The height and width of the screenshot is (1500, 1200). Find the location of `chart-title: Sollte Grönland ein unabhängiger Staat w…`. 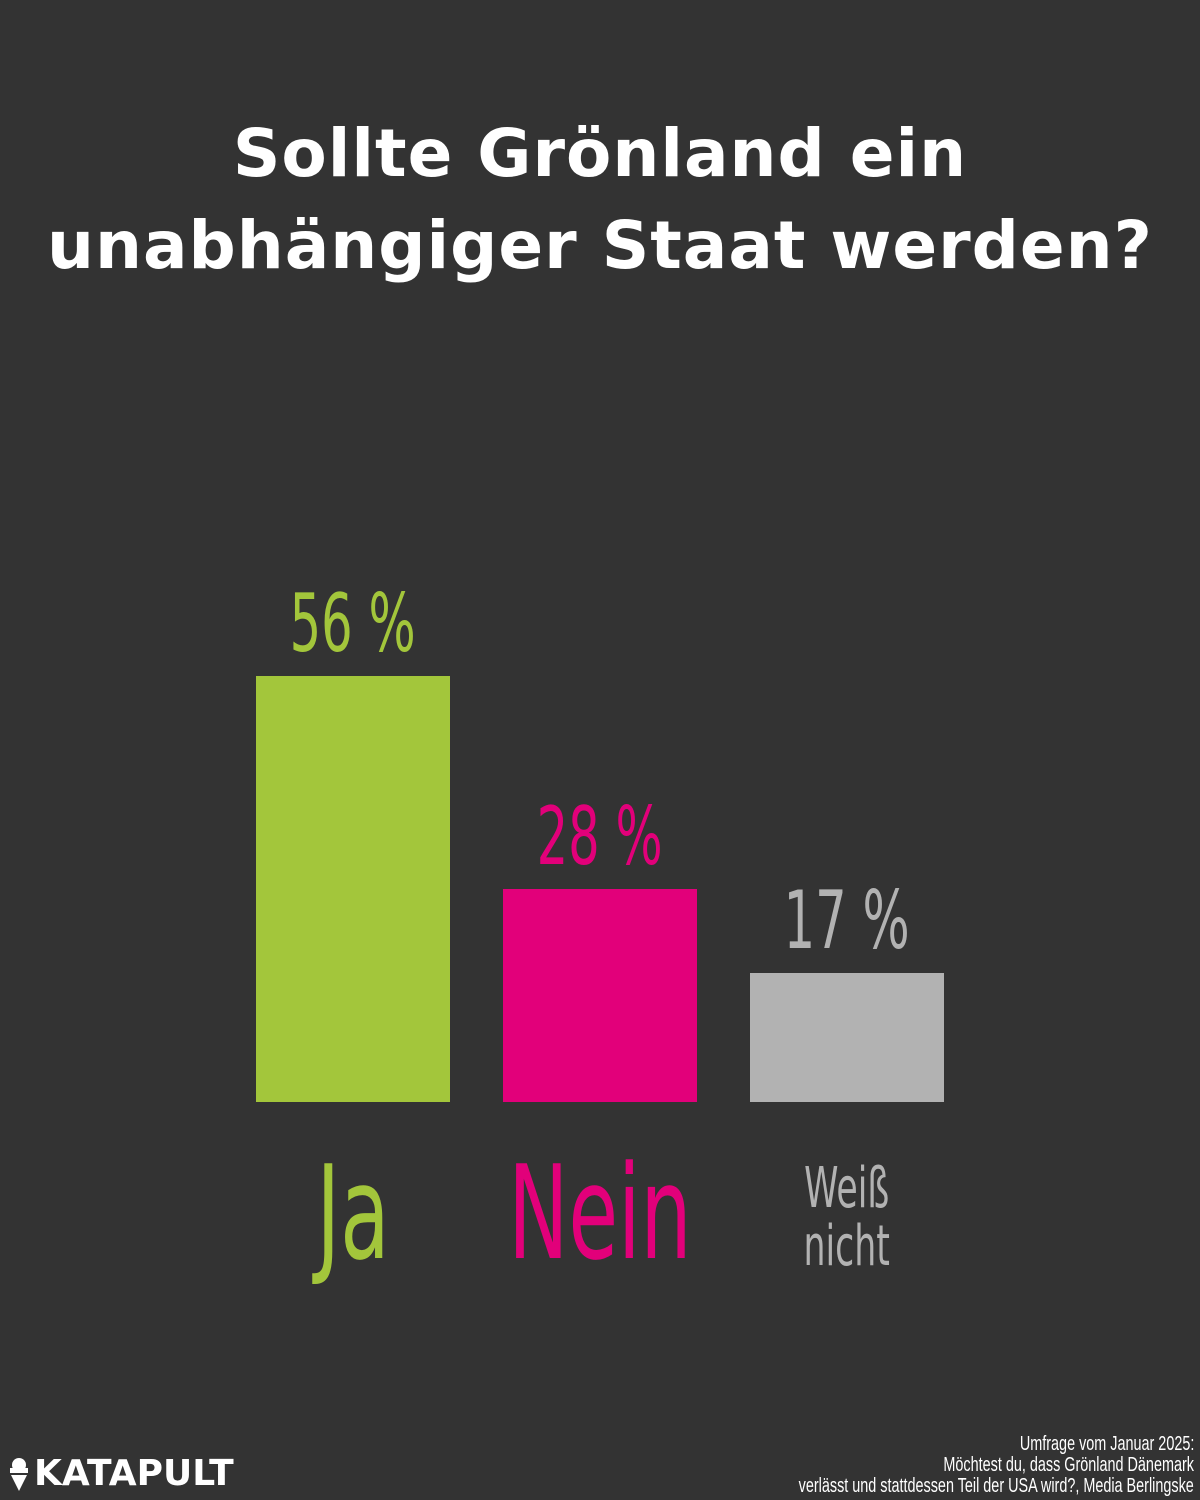

chart-title: Sollte Grönland ein unabhängiger Staat w… is located at coordinates (600, 200).